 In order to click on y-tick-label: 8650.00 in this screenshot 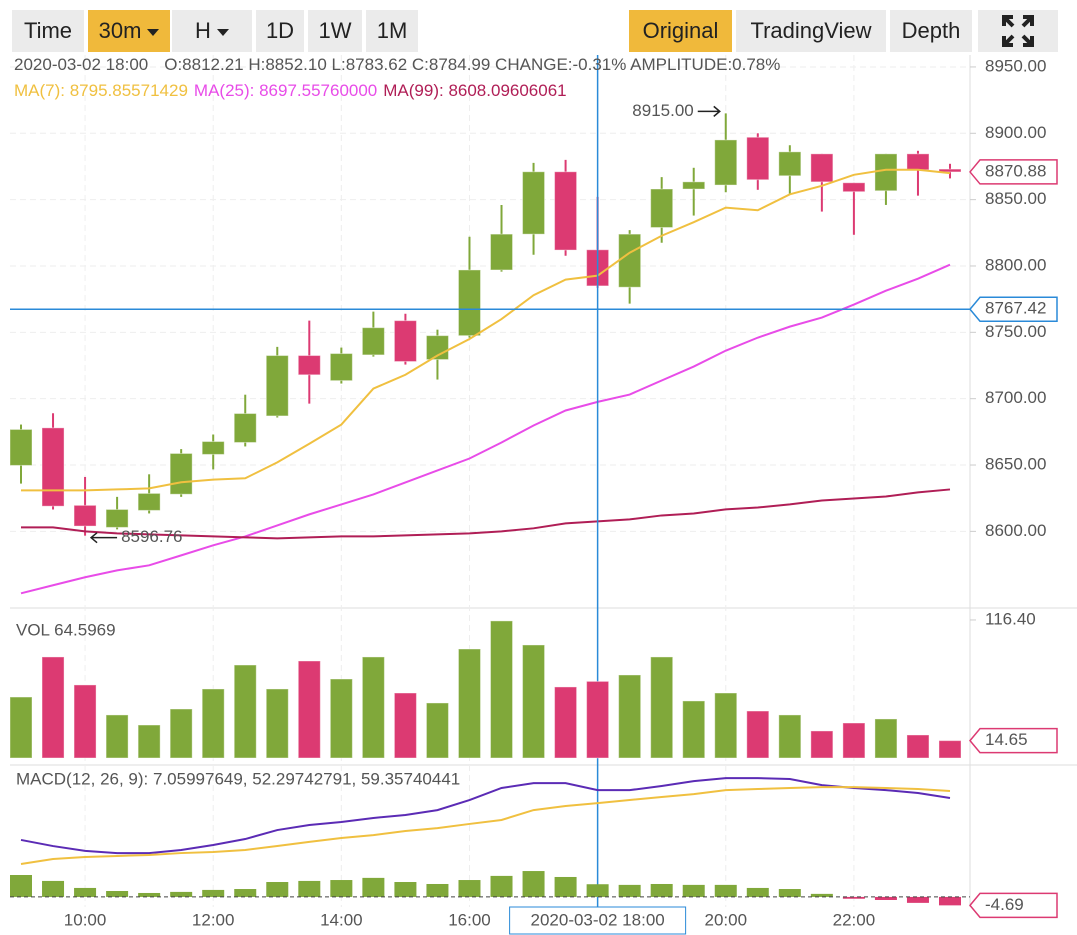, I will do `click(1015, 464)`.